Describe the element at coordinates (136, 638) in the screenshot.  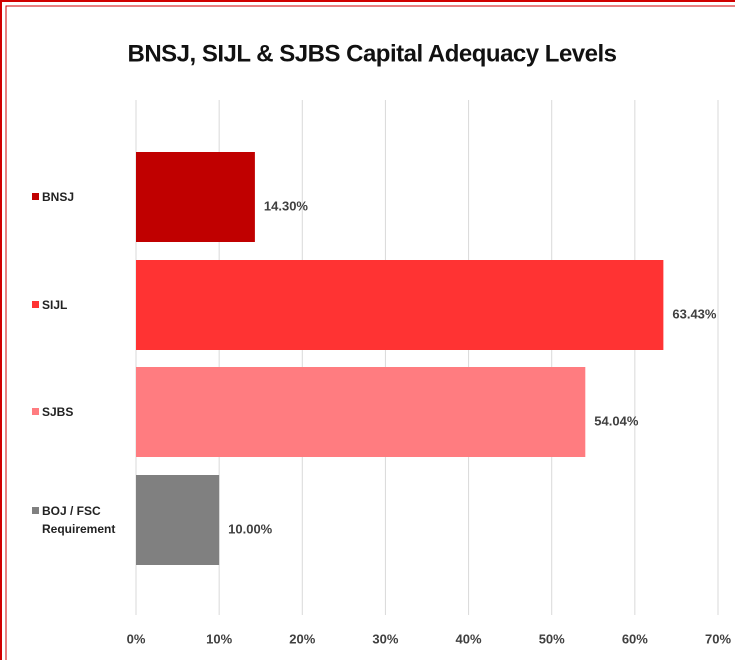
I see `x-tick-label: 0%` at that location.